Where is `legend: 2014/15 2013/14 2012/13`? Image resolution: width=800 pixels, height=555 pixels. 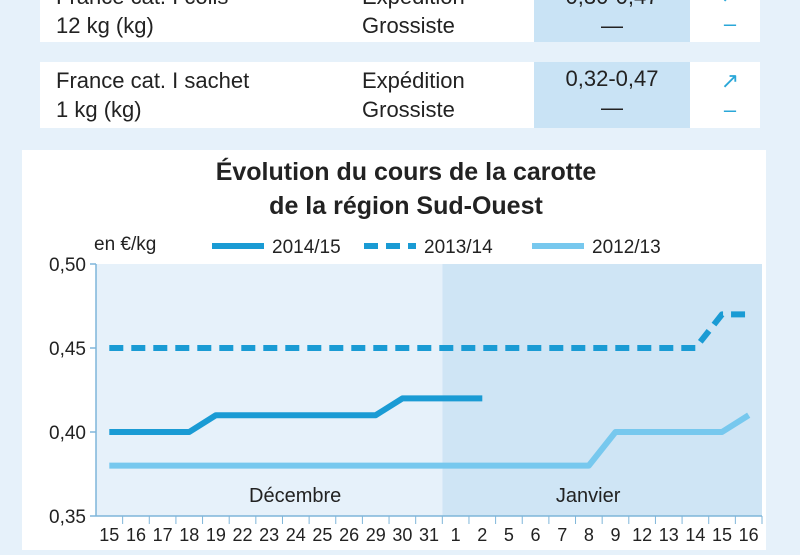 legend: 2014/15 2013/14 2012/13 is located at coordinates (436, 247).